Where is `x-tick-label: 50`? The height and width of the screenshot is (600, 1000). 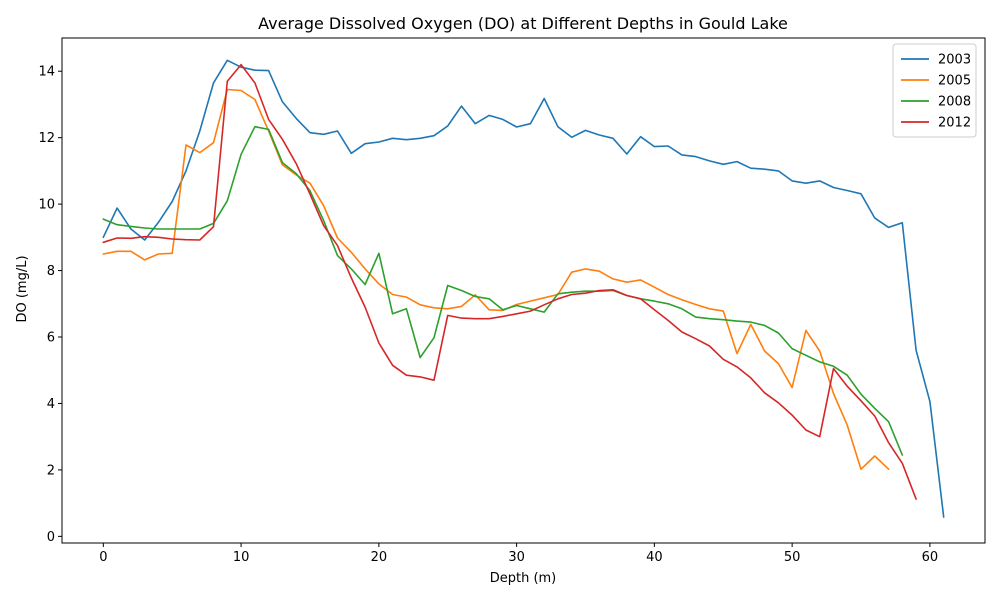
x-tick-label: 50 is located at coordinates (792, 557).